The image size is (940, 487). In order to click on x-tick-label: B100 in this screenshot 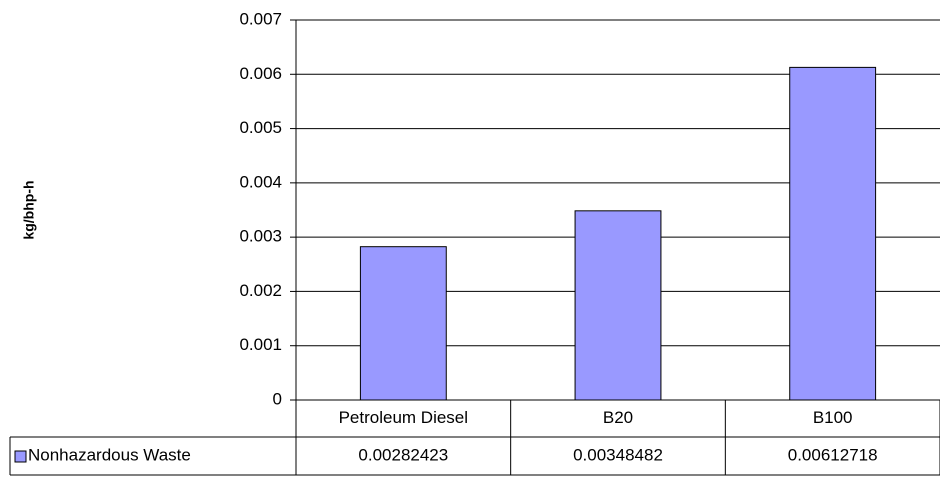, I will do `click(833, 417)`.